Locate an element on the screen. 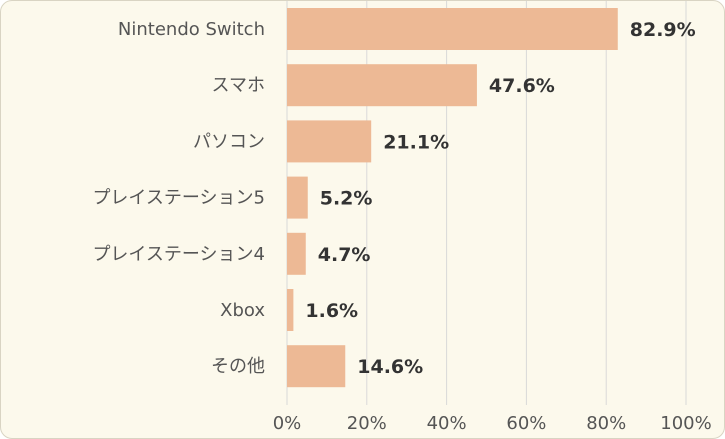 The height and width of the screenshot is (439, 725). x-tick-label-100: 100% is located at coordinates (685, 423).